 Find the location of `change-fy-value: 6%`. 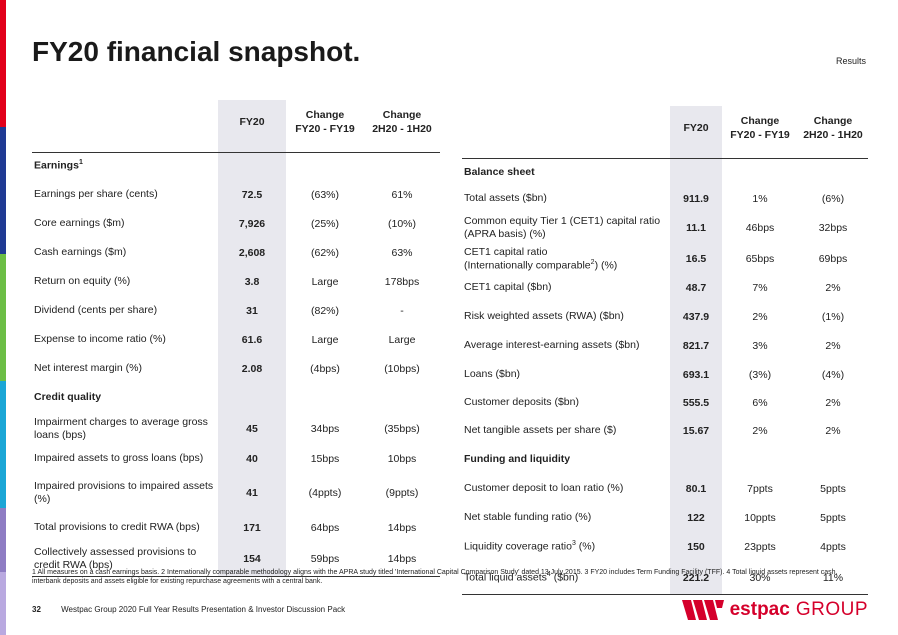

change-fy-value: 6% is located at coordinates (760, 403).